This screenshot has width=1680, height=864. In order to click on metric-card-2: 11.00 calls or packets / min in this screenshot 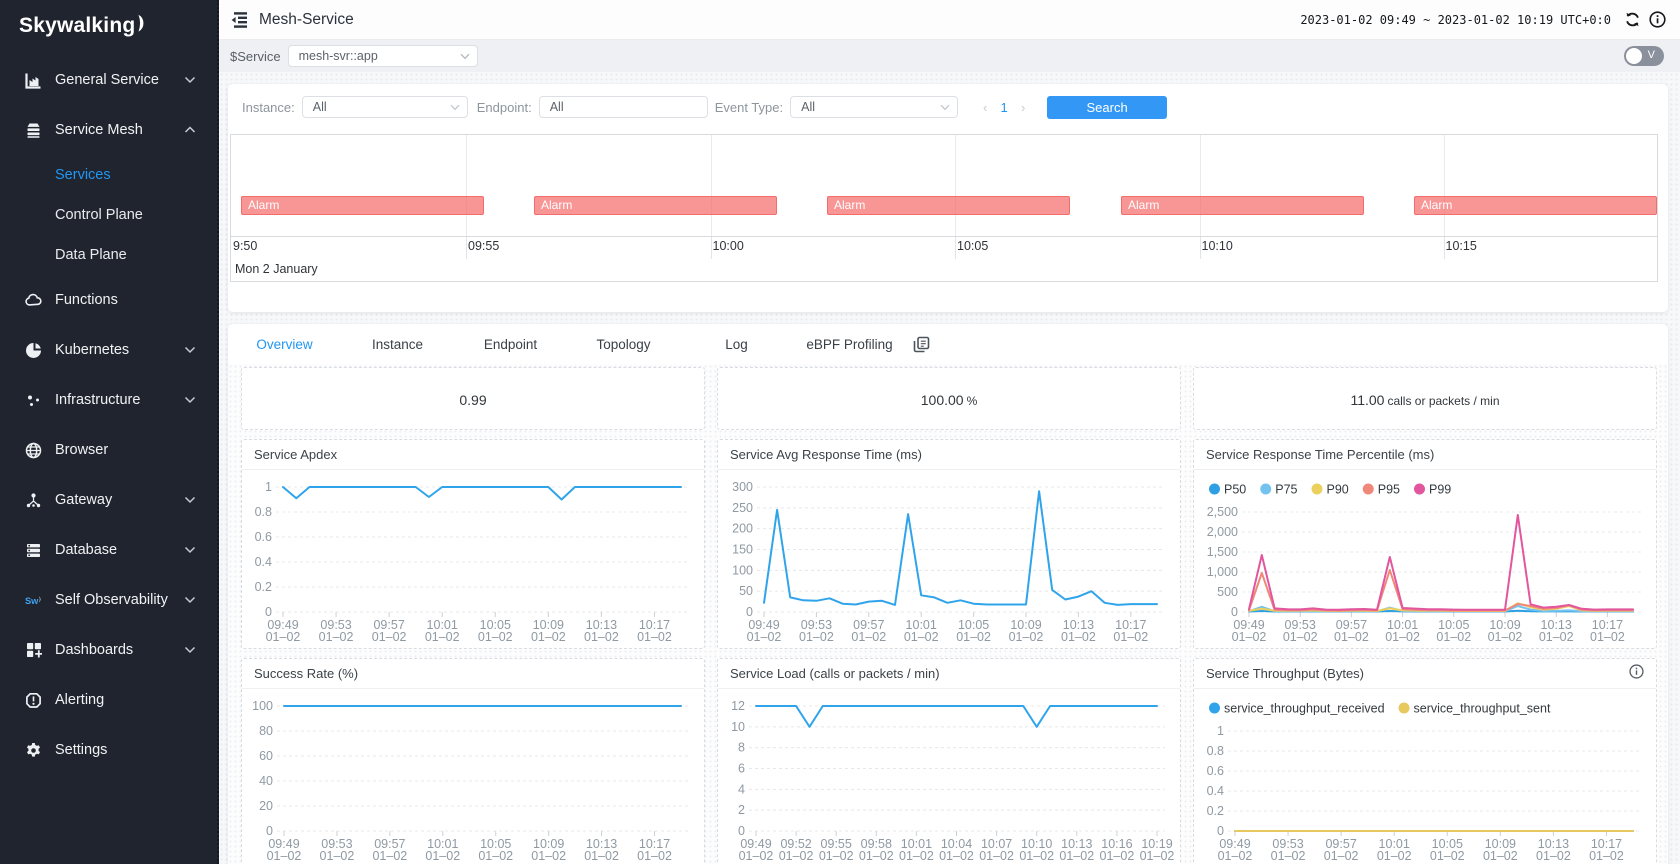, I will do `click(1425, 398)`.